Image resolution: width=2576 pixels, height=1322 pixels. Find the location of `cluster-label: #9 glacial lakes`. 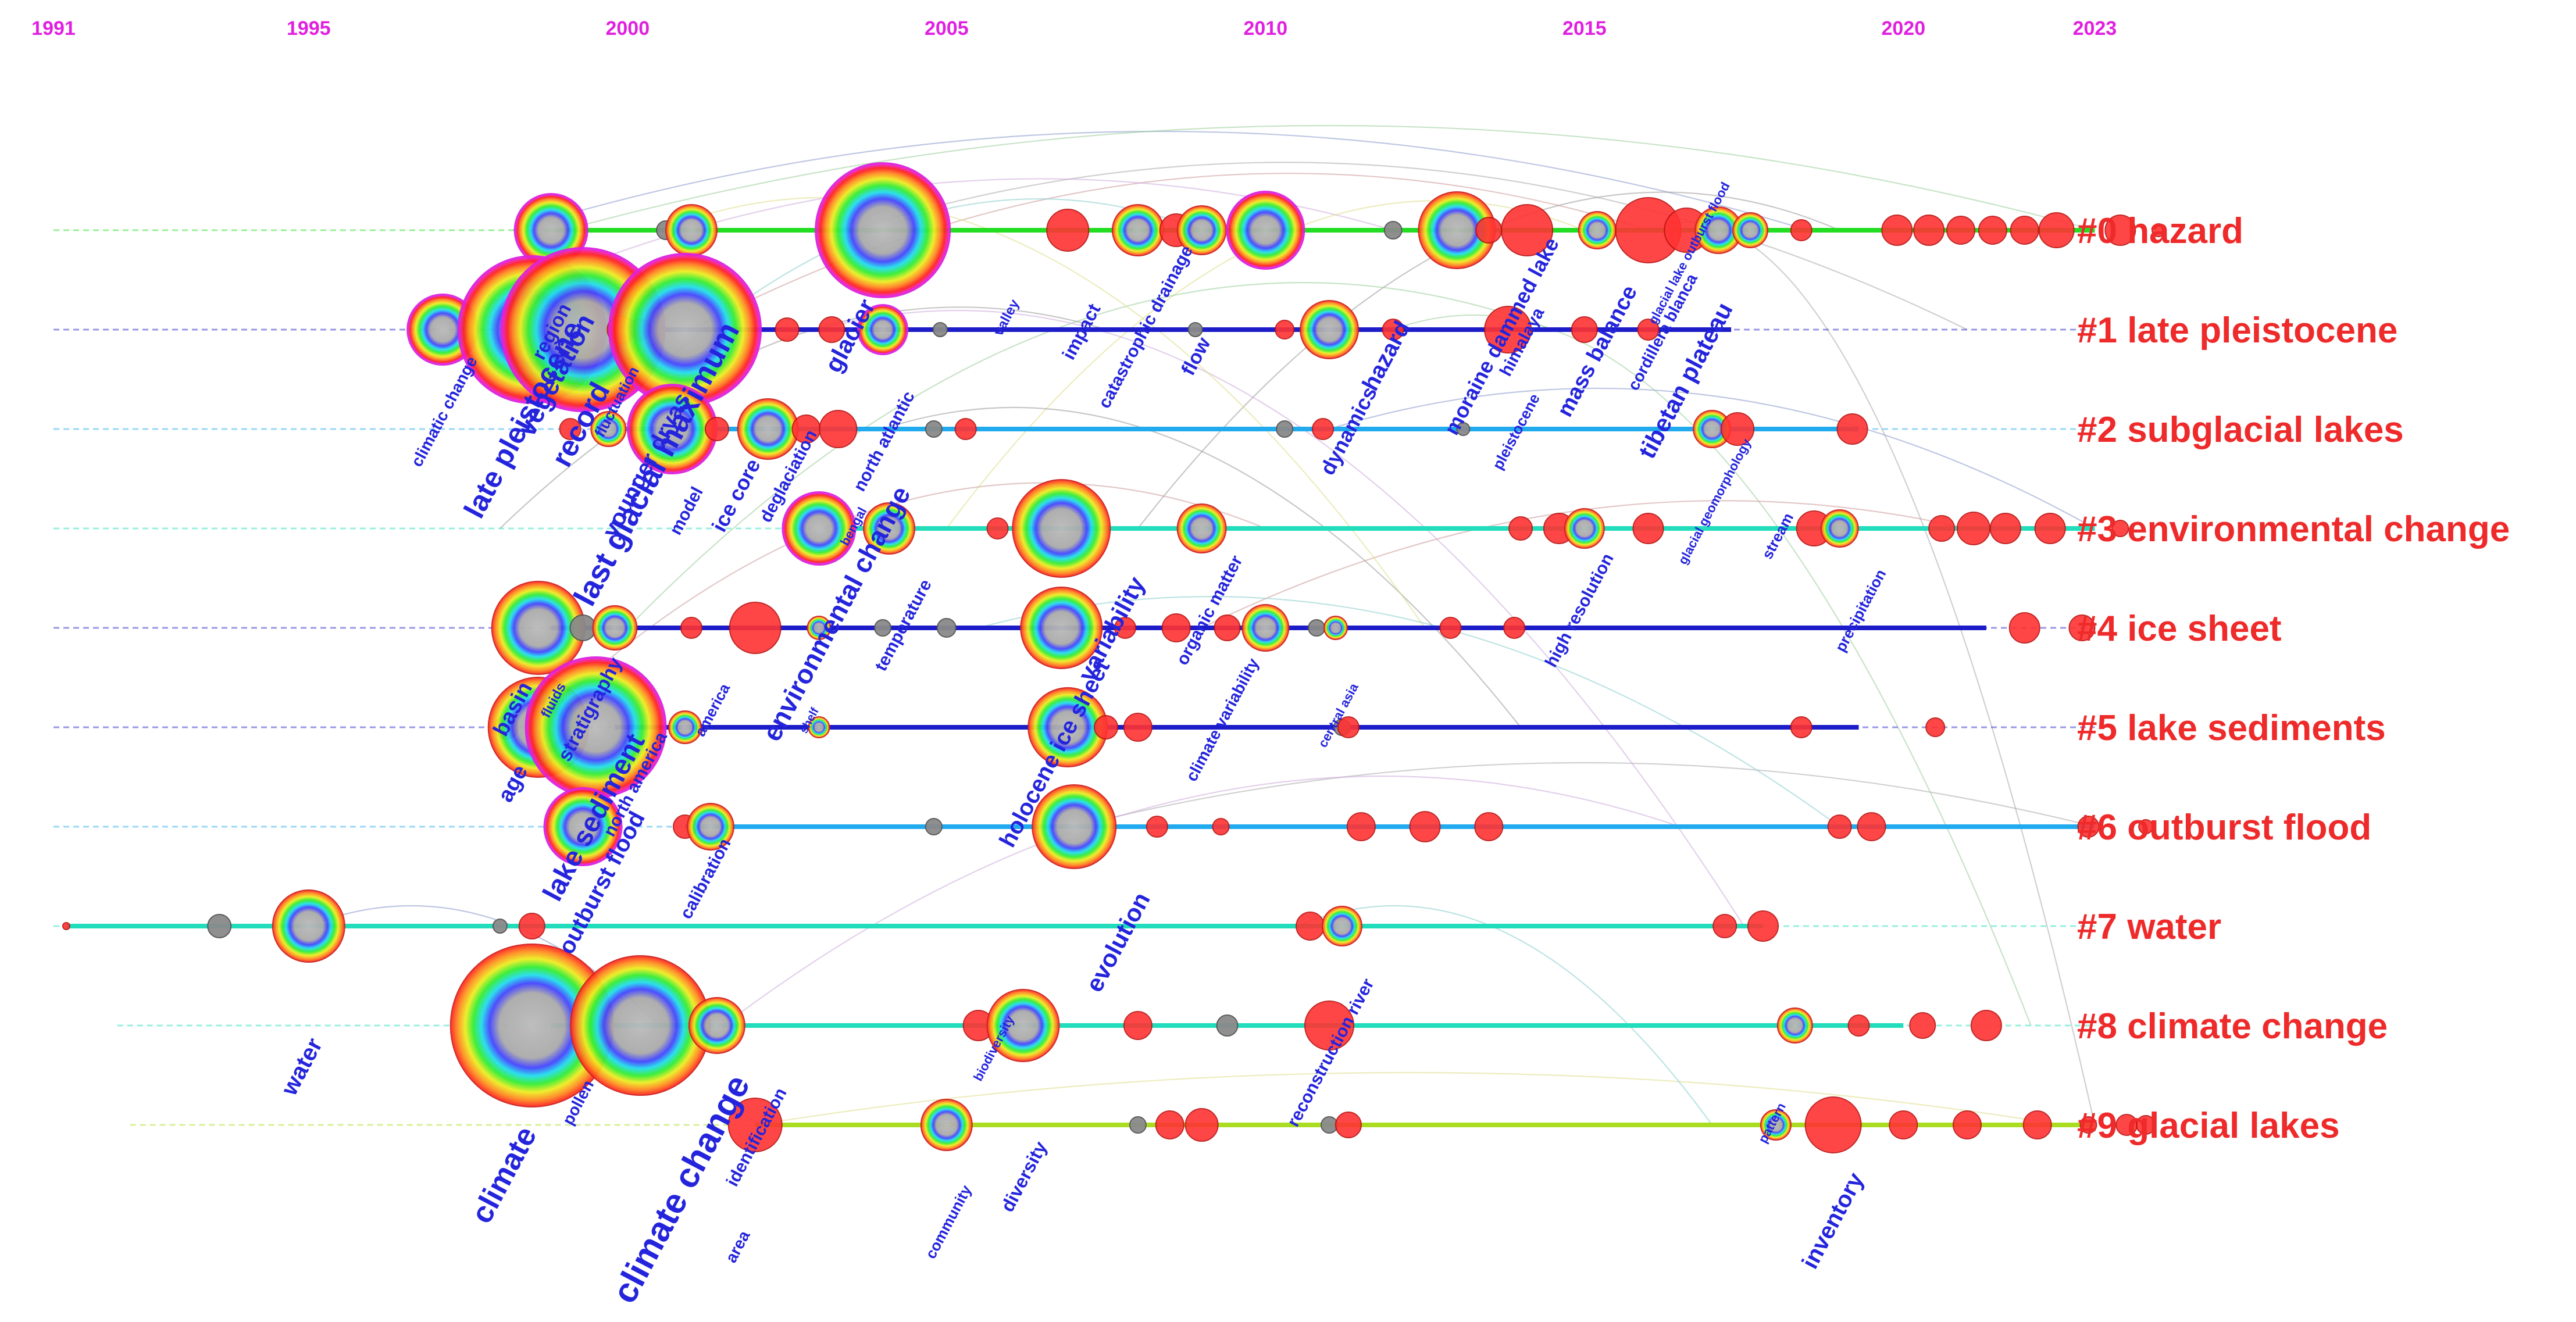

cluster-label: #9 glacial lakes is located at coordinates (2209, 1126).